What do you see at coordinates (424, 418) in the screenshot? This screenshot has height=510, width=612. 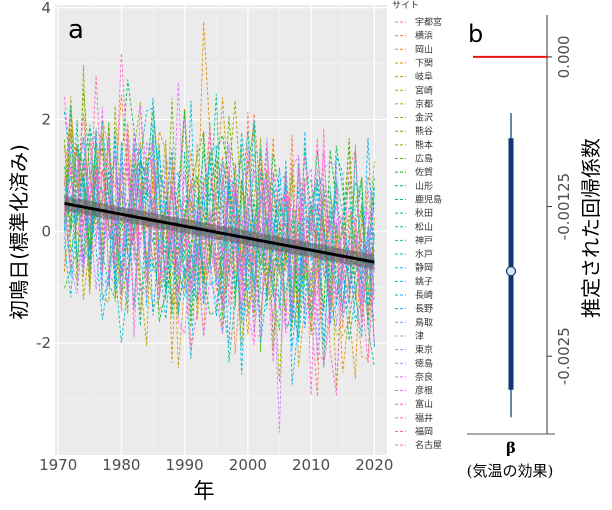 I see `legend-label: 福井` at bounding box center [424, 418].